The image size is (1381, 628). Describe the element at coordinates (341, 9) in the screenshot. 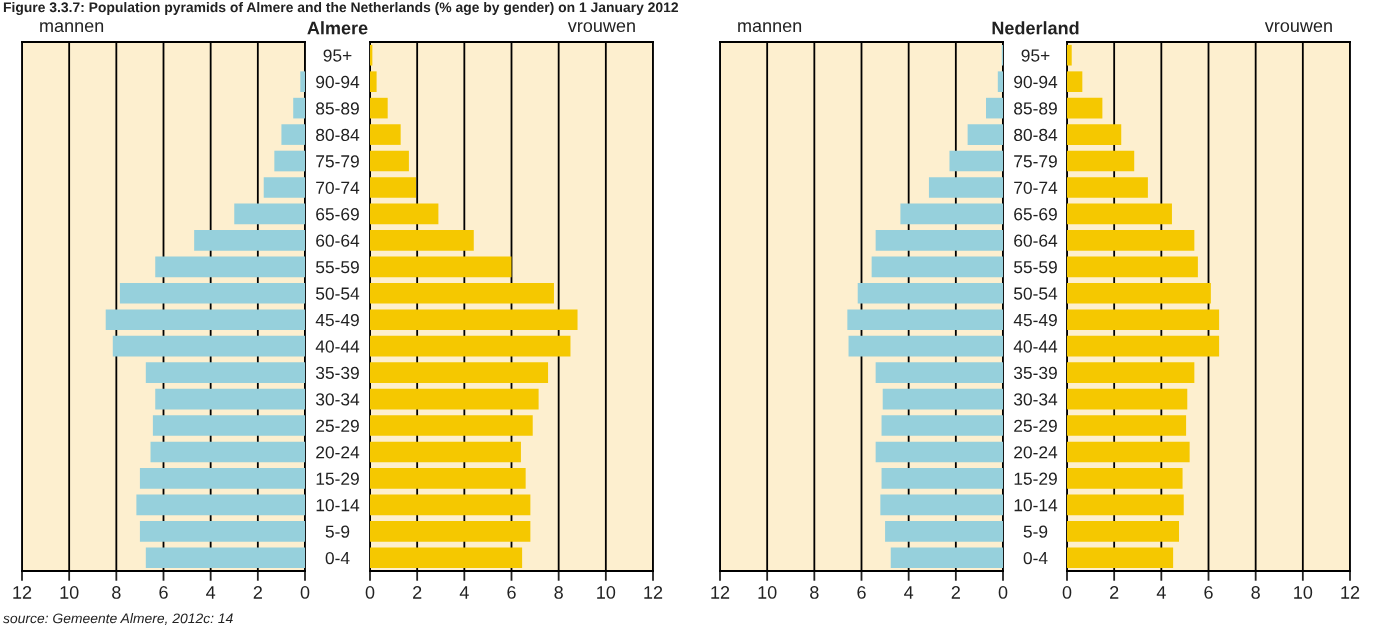

I see `caption: Figure 3.3.7: Population pyramids of Almere and the Netherlands (% age by gender) on 1 January 2012` at that location.